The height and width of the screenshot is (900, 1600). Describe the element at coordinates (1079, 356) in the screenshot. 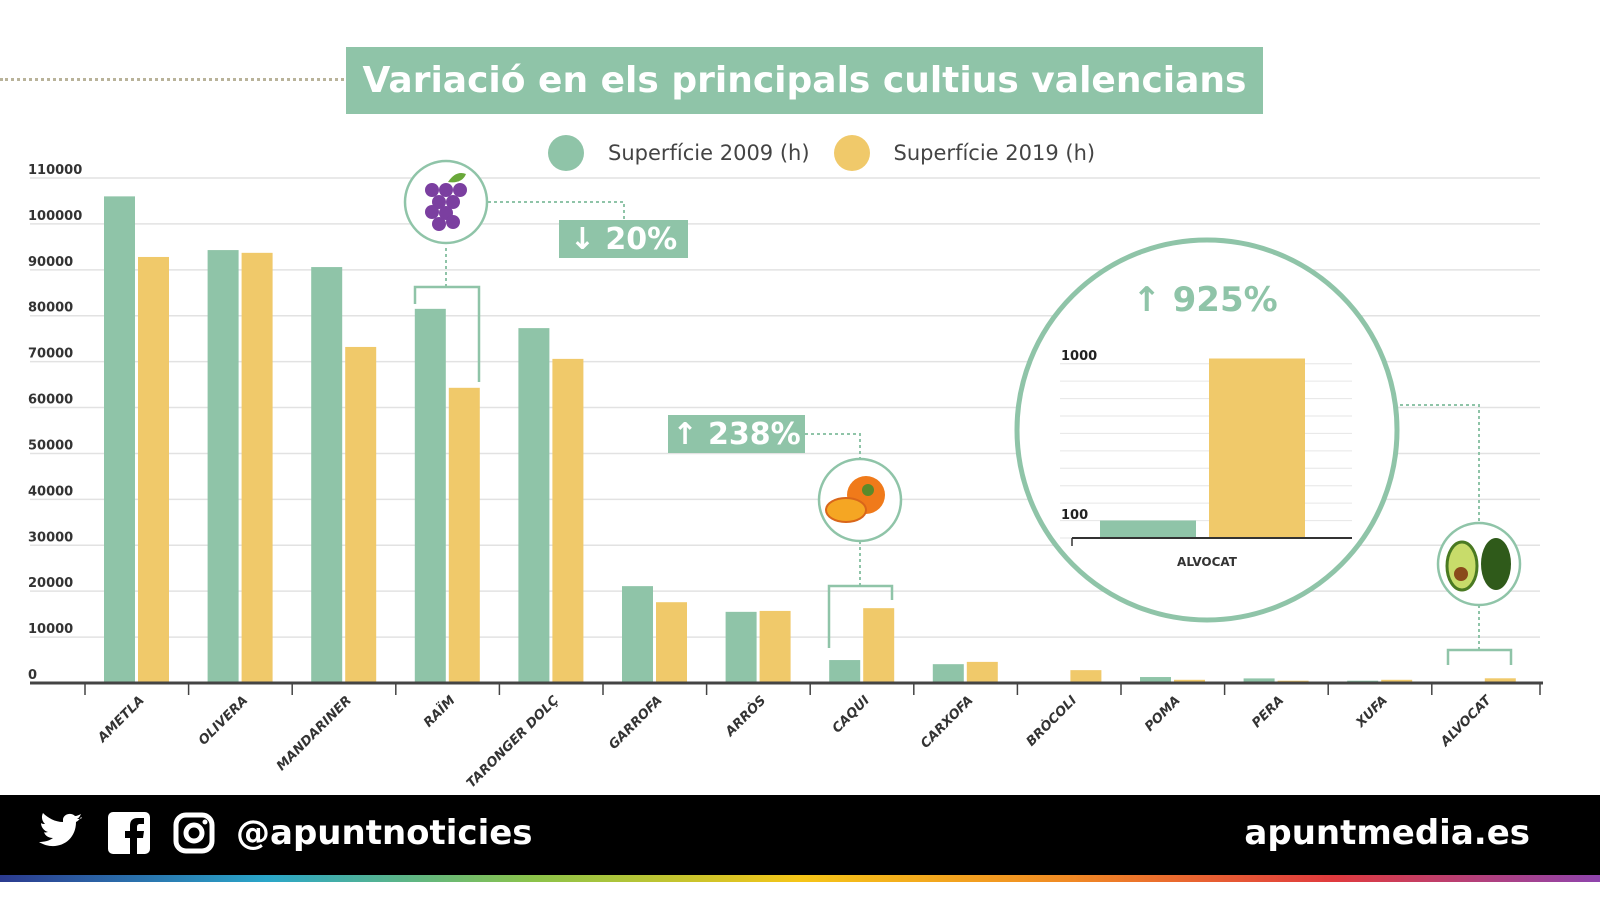

I see `inset-y-tick-label: 1000` at that location.